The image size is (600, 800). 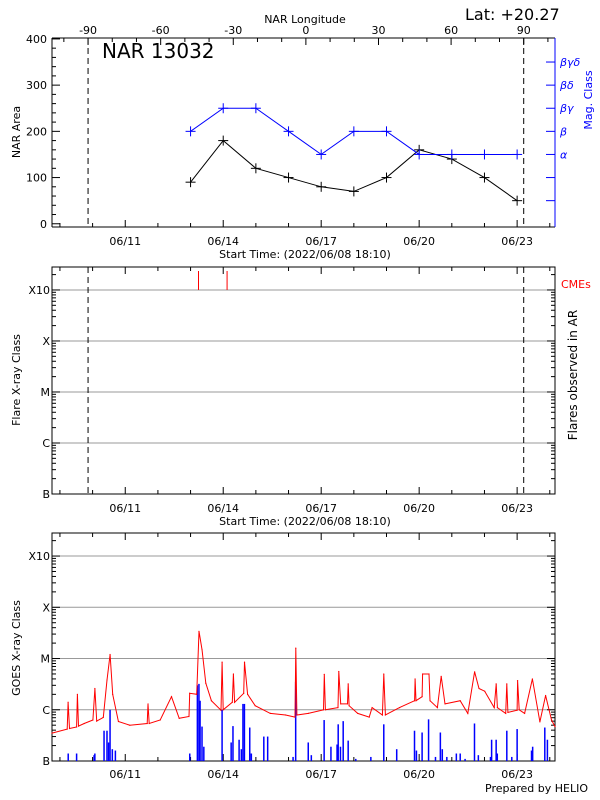 I want to click on y-tick-label: X, so click(x=46, y=607).